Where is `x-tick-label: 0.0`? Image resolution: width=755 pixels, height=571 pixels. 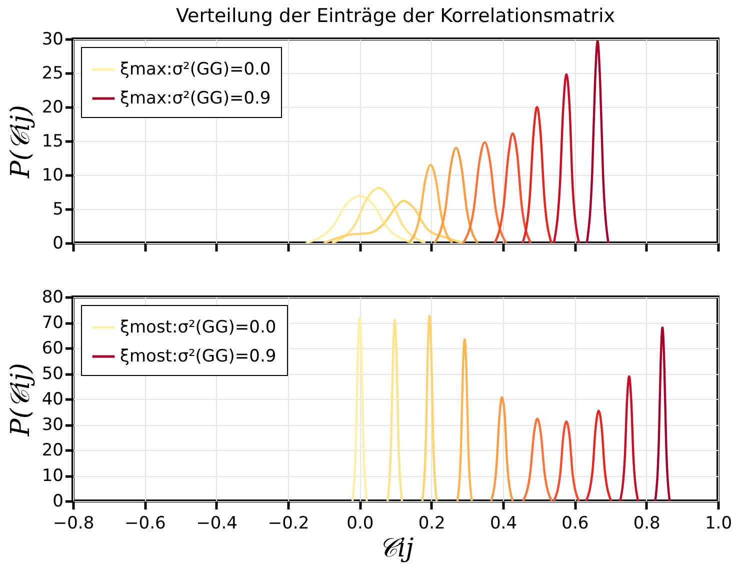 x-tick-label: 0.0 is located at coordinates (360, 524).